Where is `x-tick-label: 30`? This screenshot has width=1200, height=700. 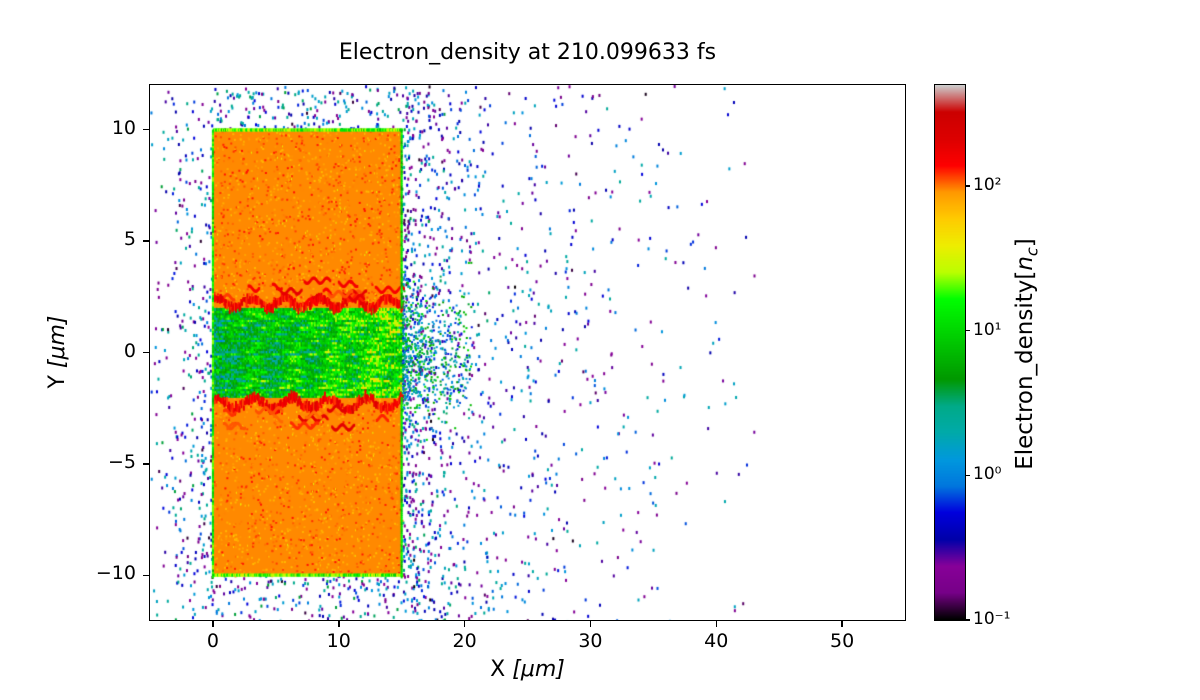 x-tick-label: 30 is located at coordinates (590, 641).